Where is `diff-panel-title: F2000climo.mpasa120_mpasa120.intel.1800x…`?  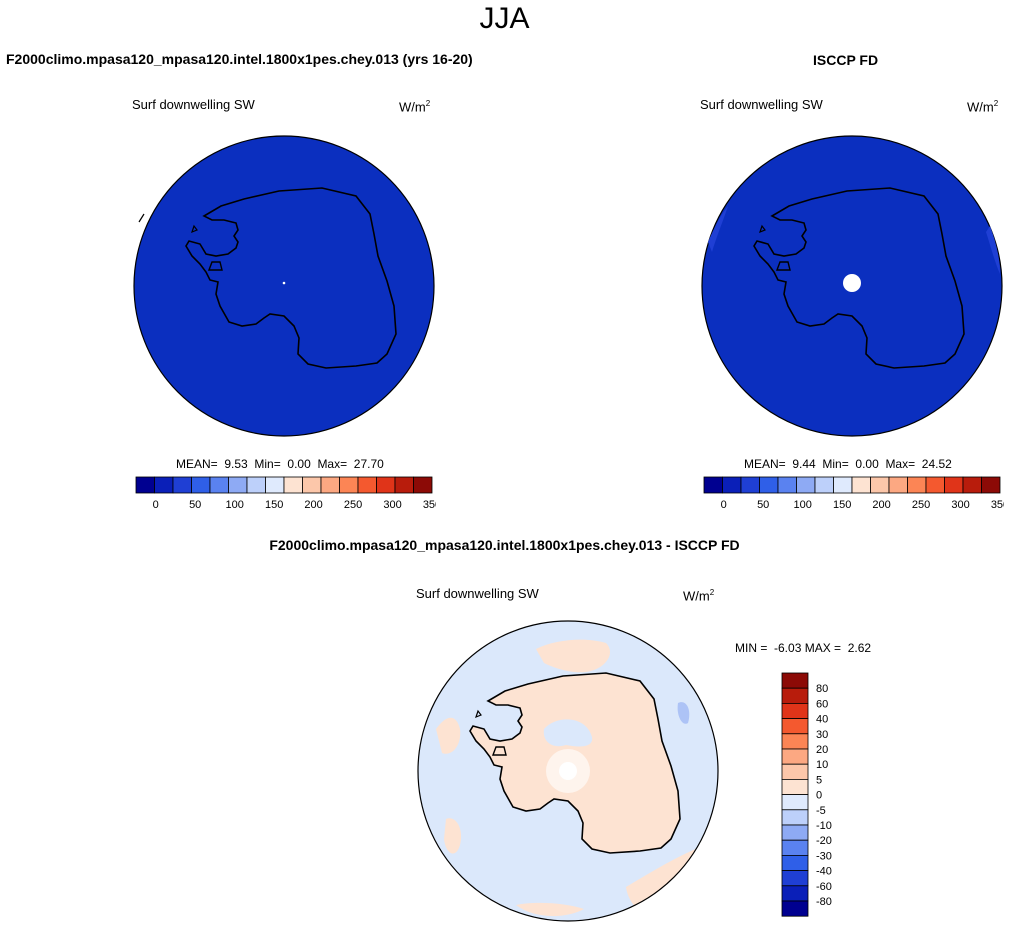 diff-panel-title: F2000climo.mpasa120_mpasa120.intel.1800x… is located at coordinates (504, 545).